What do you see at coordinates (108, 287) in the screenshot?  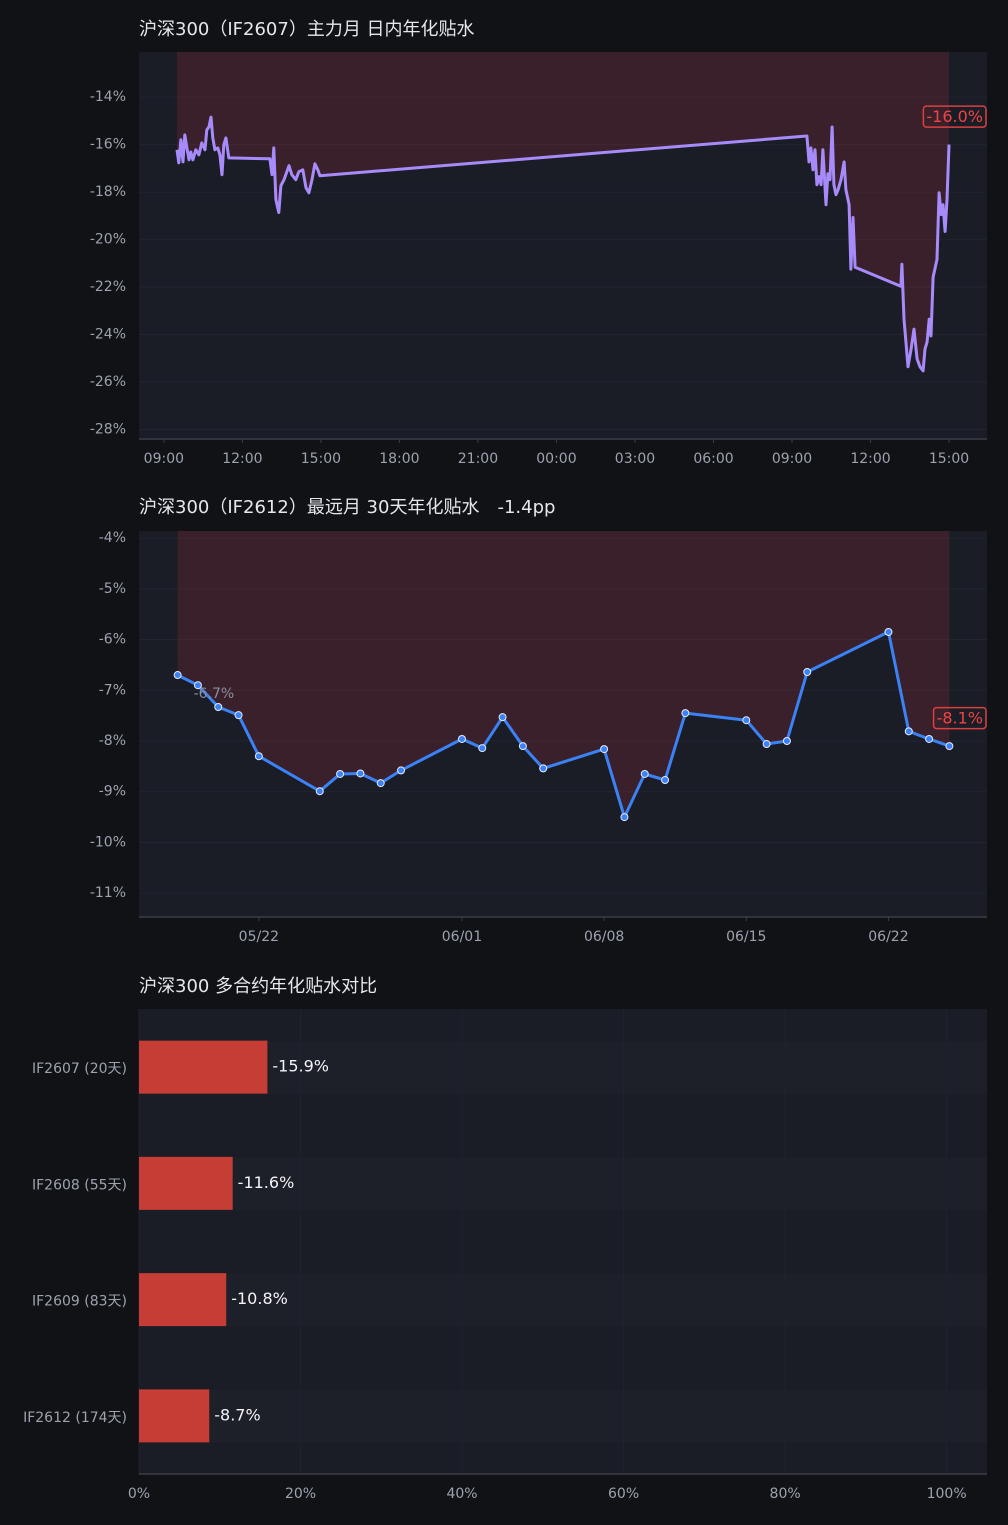 I see `y-tick-label: -22%` at bounding box center [108, 287].